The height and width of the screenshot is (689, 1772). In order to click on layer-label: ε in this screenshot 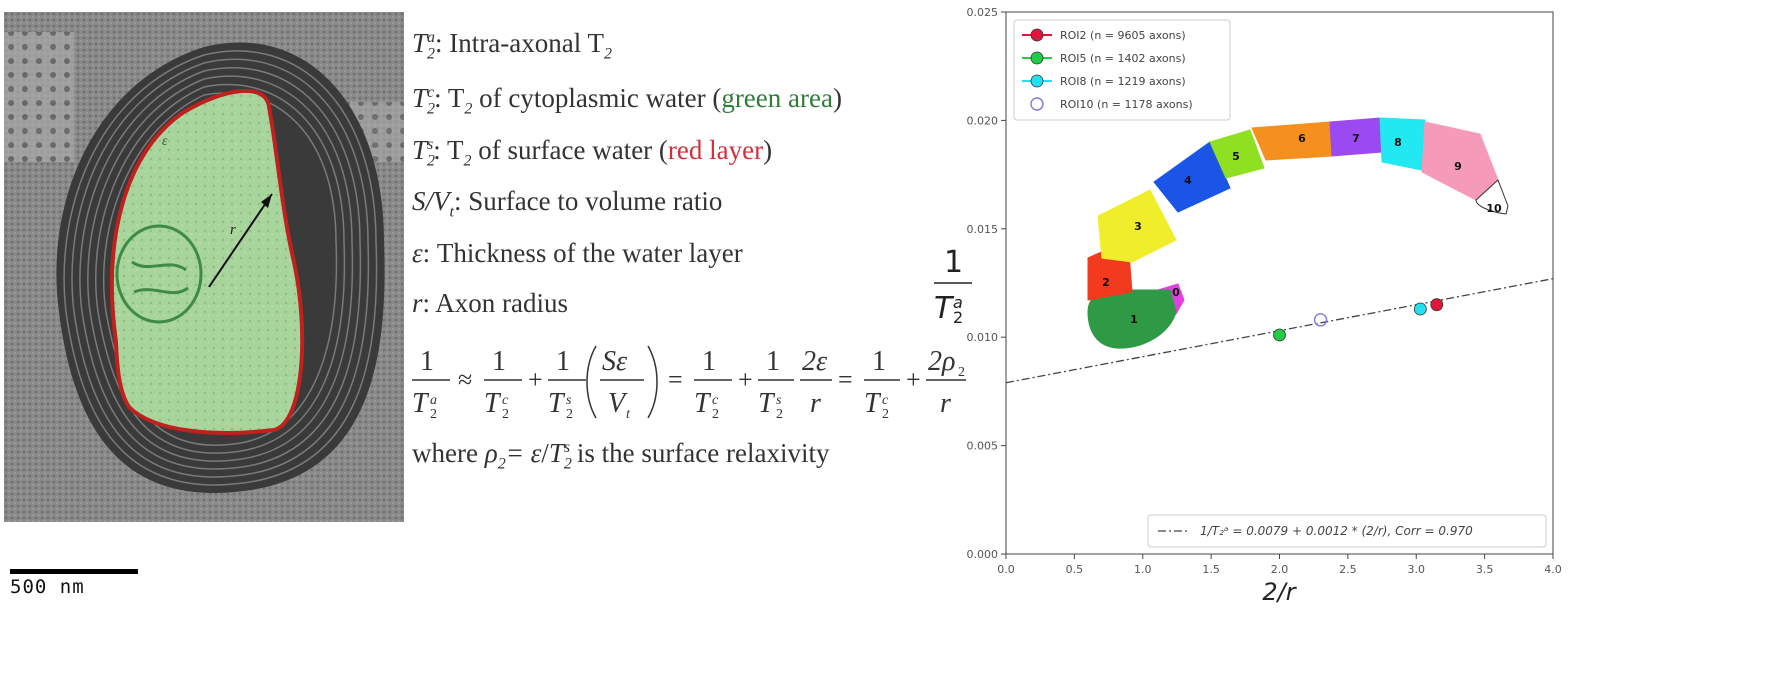, I will do `click(165, 141)`.